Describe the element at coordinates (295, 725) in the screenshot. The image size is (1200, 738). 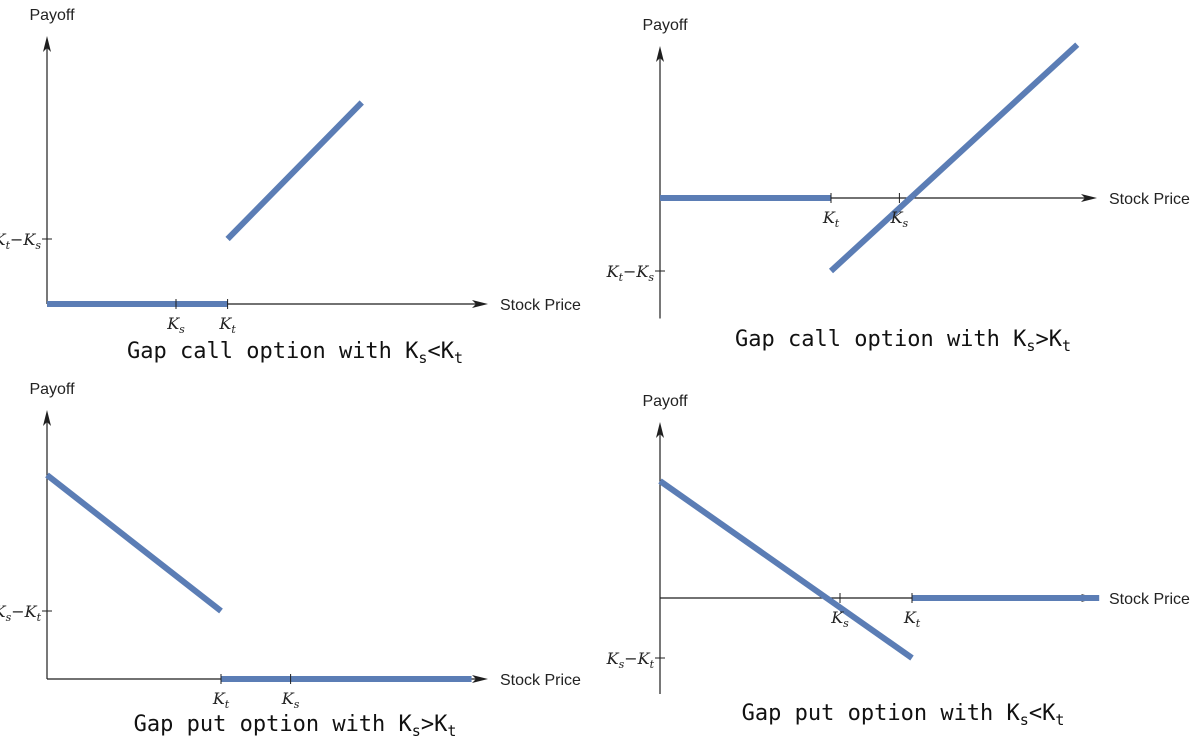
I see `chart-caption: Gap put option with Ks>Kt` at that location.